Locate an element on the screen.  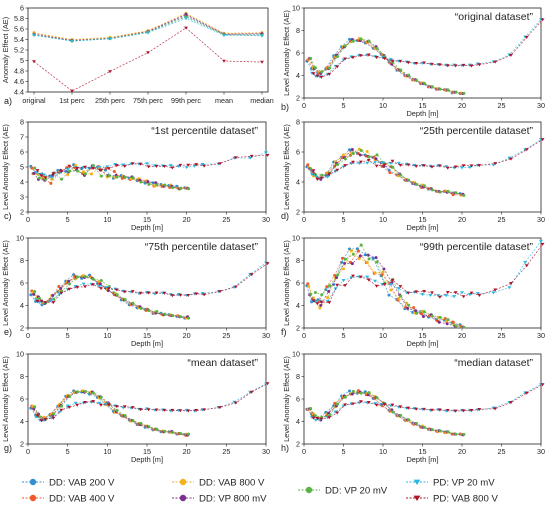
y-axis-label: Level Anomaly Effect (AE) is located at coordinates (5, 283).